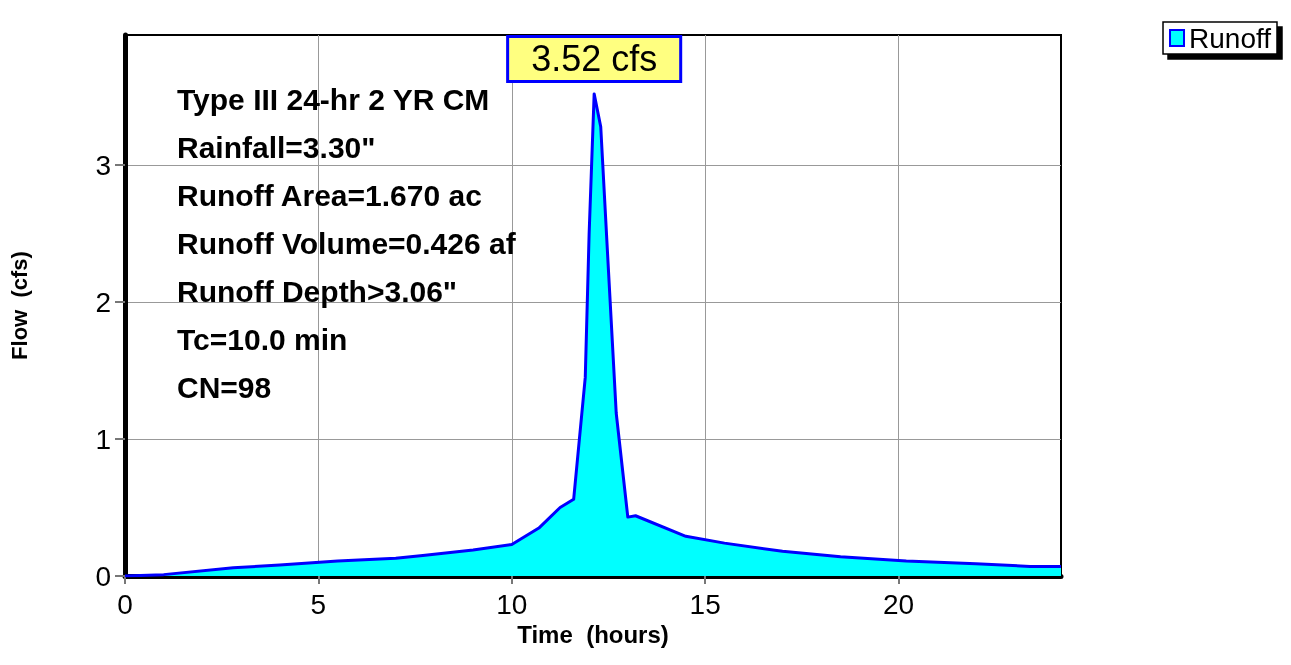  What do you see at coordinates (333, 99) in the screenshot?
I see `annotation: Type III 24-hr 2 YR CM` at bounding box center [333, 99].